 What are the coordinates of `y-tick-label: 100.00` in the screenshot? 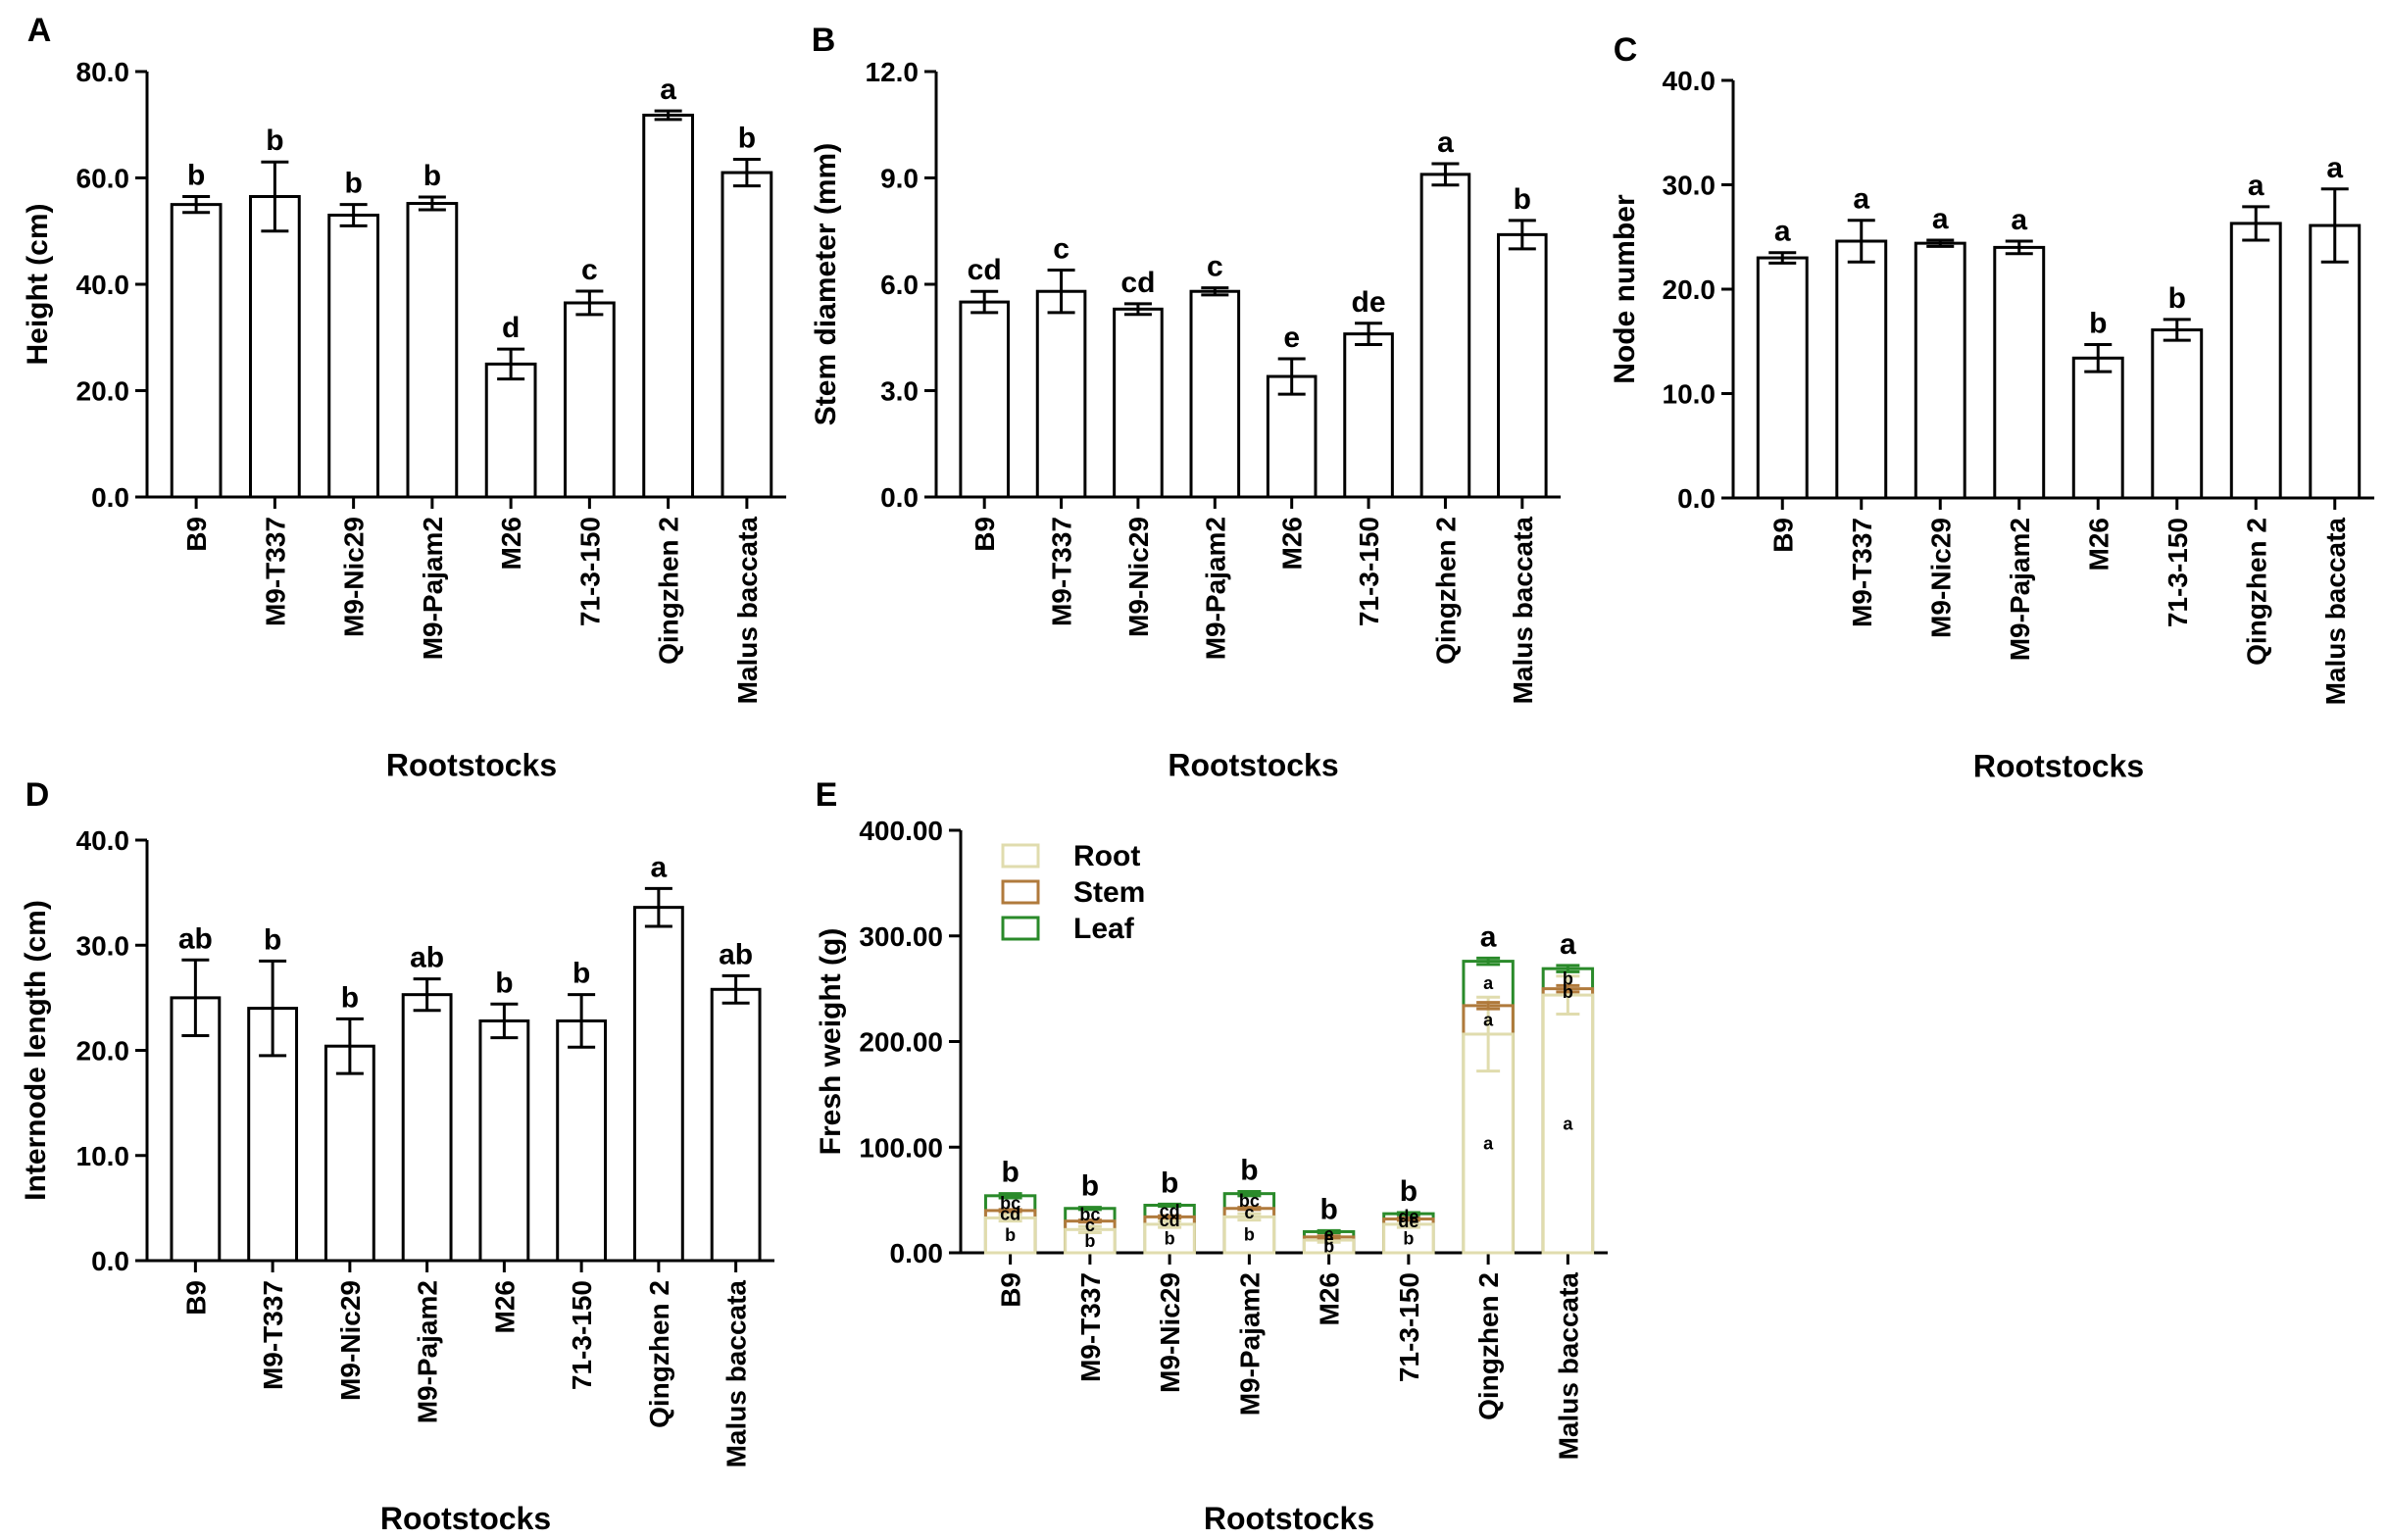 It's located at (901, 1148).